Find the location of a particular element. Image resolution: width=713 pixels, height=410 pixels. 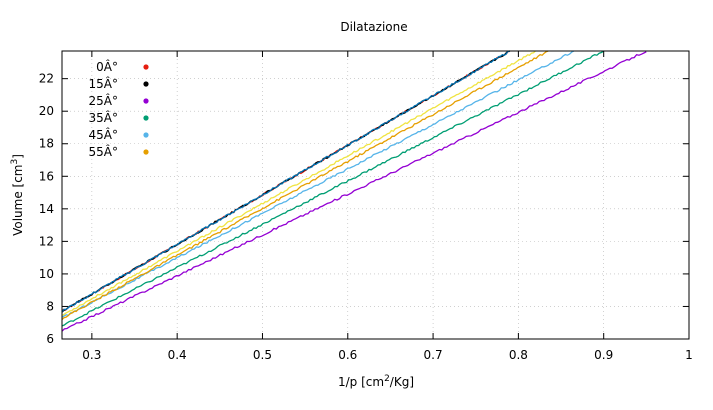

chart-title: Dilatazione is located at coordinates (373, 27).